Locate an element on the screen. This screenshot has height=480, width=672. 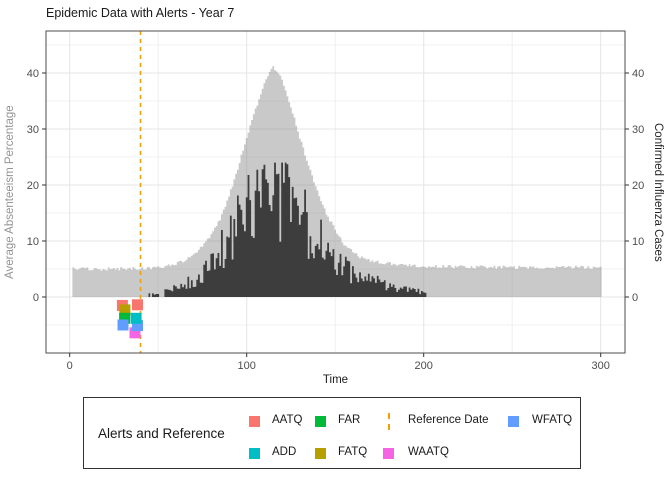
legend-key-swatch-far is located at coordinates (320, 421).